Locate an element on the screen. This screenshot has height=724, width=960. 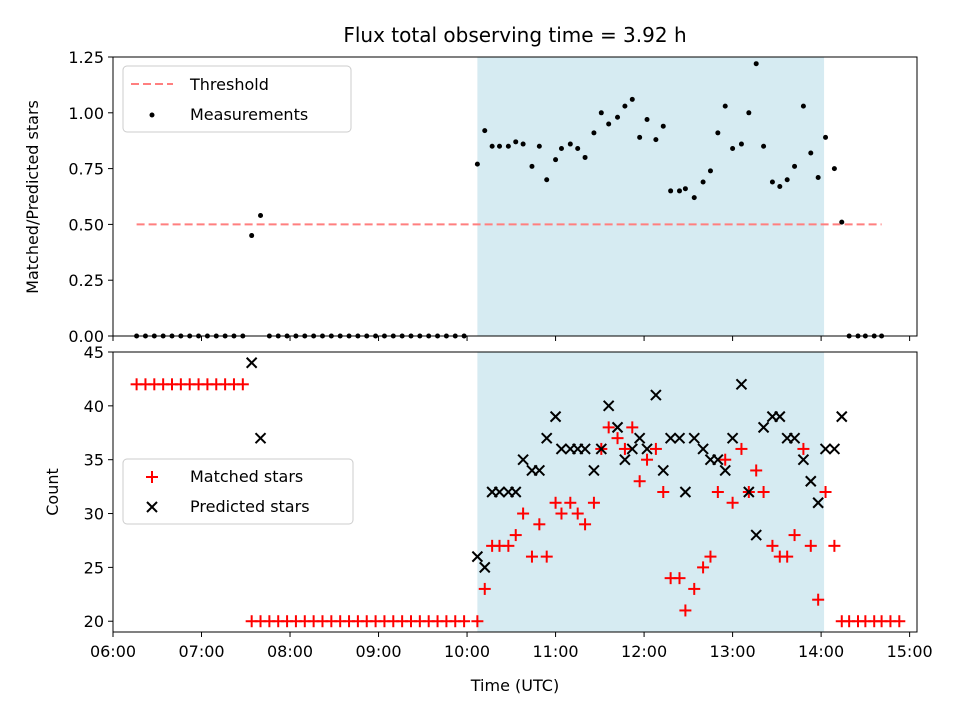
legend-matched-label: Matched stars is located at coordinates (246, 476).